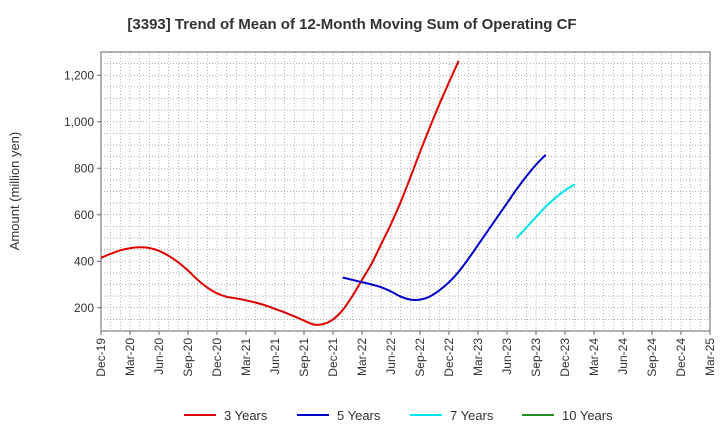 Image resolution: width=720 pixels, height=440 pixels. What do you see at coordinates (246, 357) in the screenshot?
I see `x-tick-label: Mar-21` at bounding box center [246, 357].